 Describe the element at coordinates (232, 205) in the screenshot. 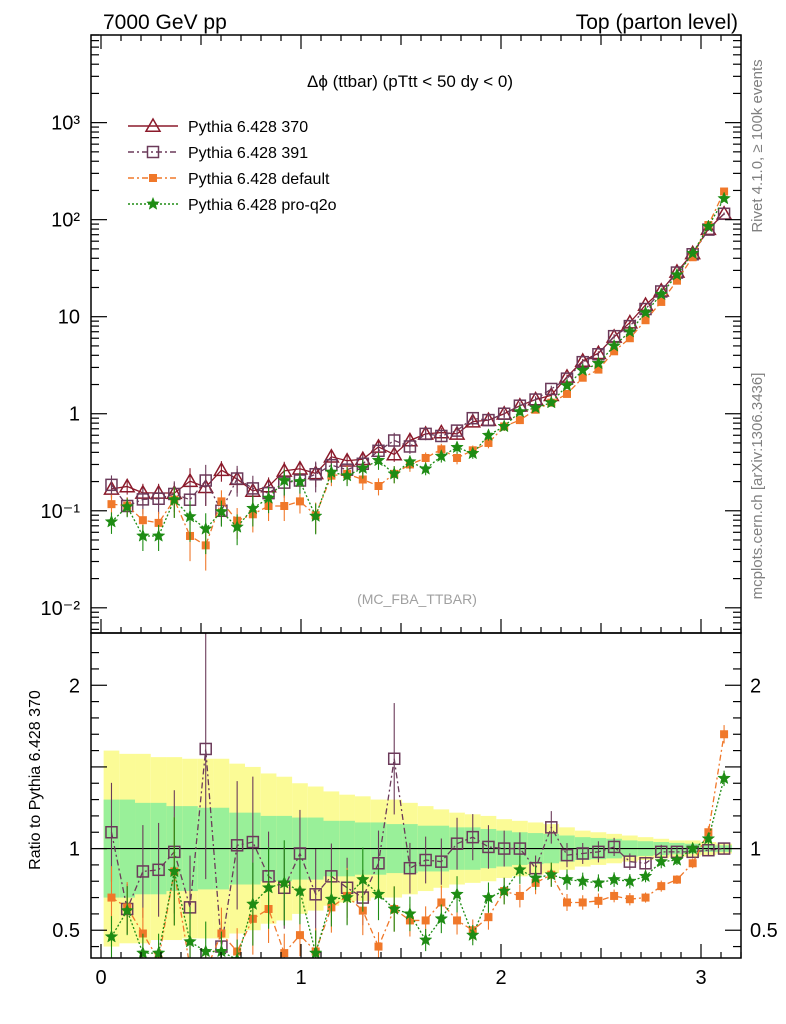

I see `legend-item-proq2o: Pythia 6.428 pro-q2o` at that location.